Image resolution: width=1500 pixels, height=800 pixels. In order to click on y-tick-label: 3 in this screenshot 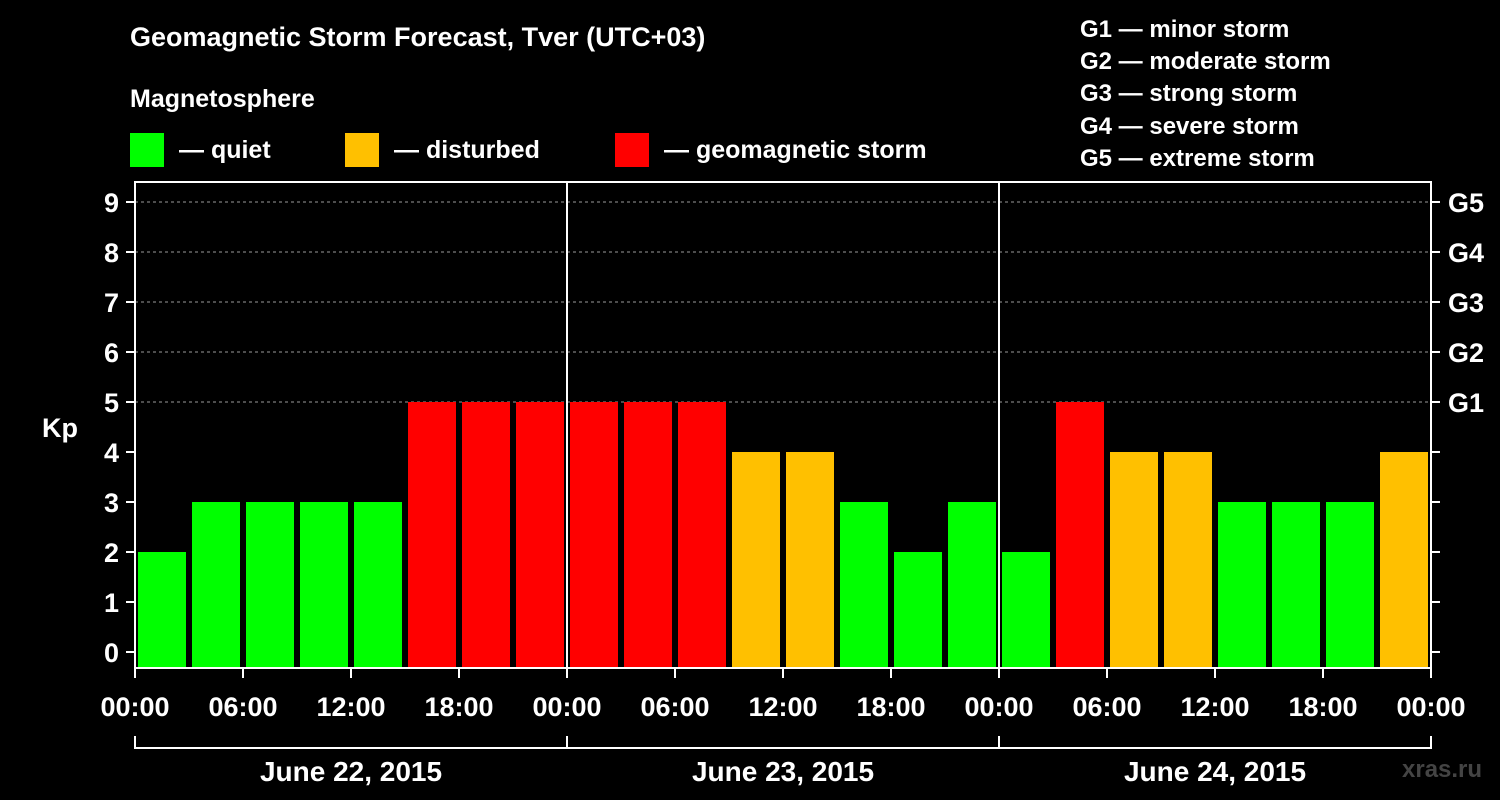, I will do `click(111, 503)`.